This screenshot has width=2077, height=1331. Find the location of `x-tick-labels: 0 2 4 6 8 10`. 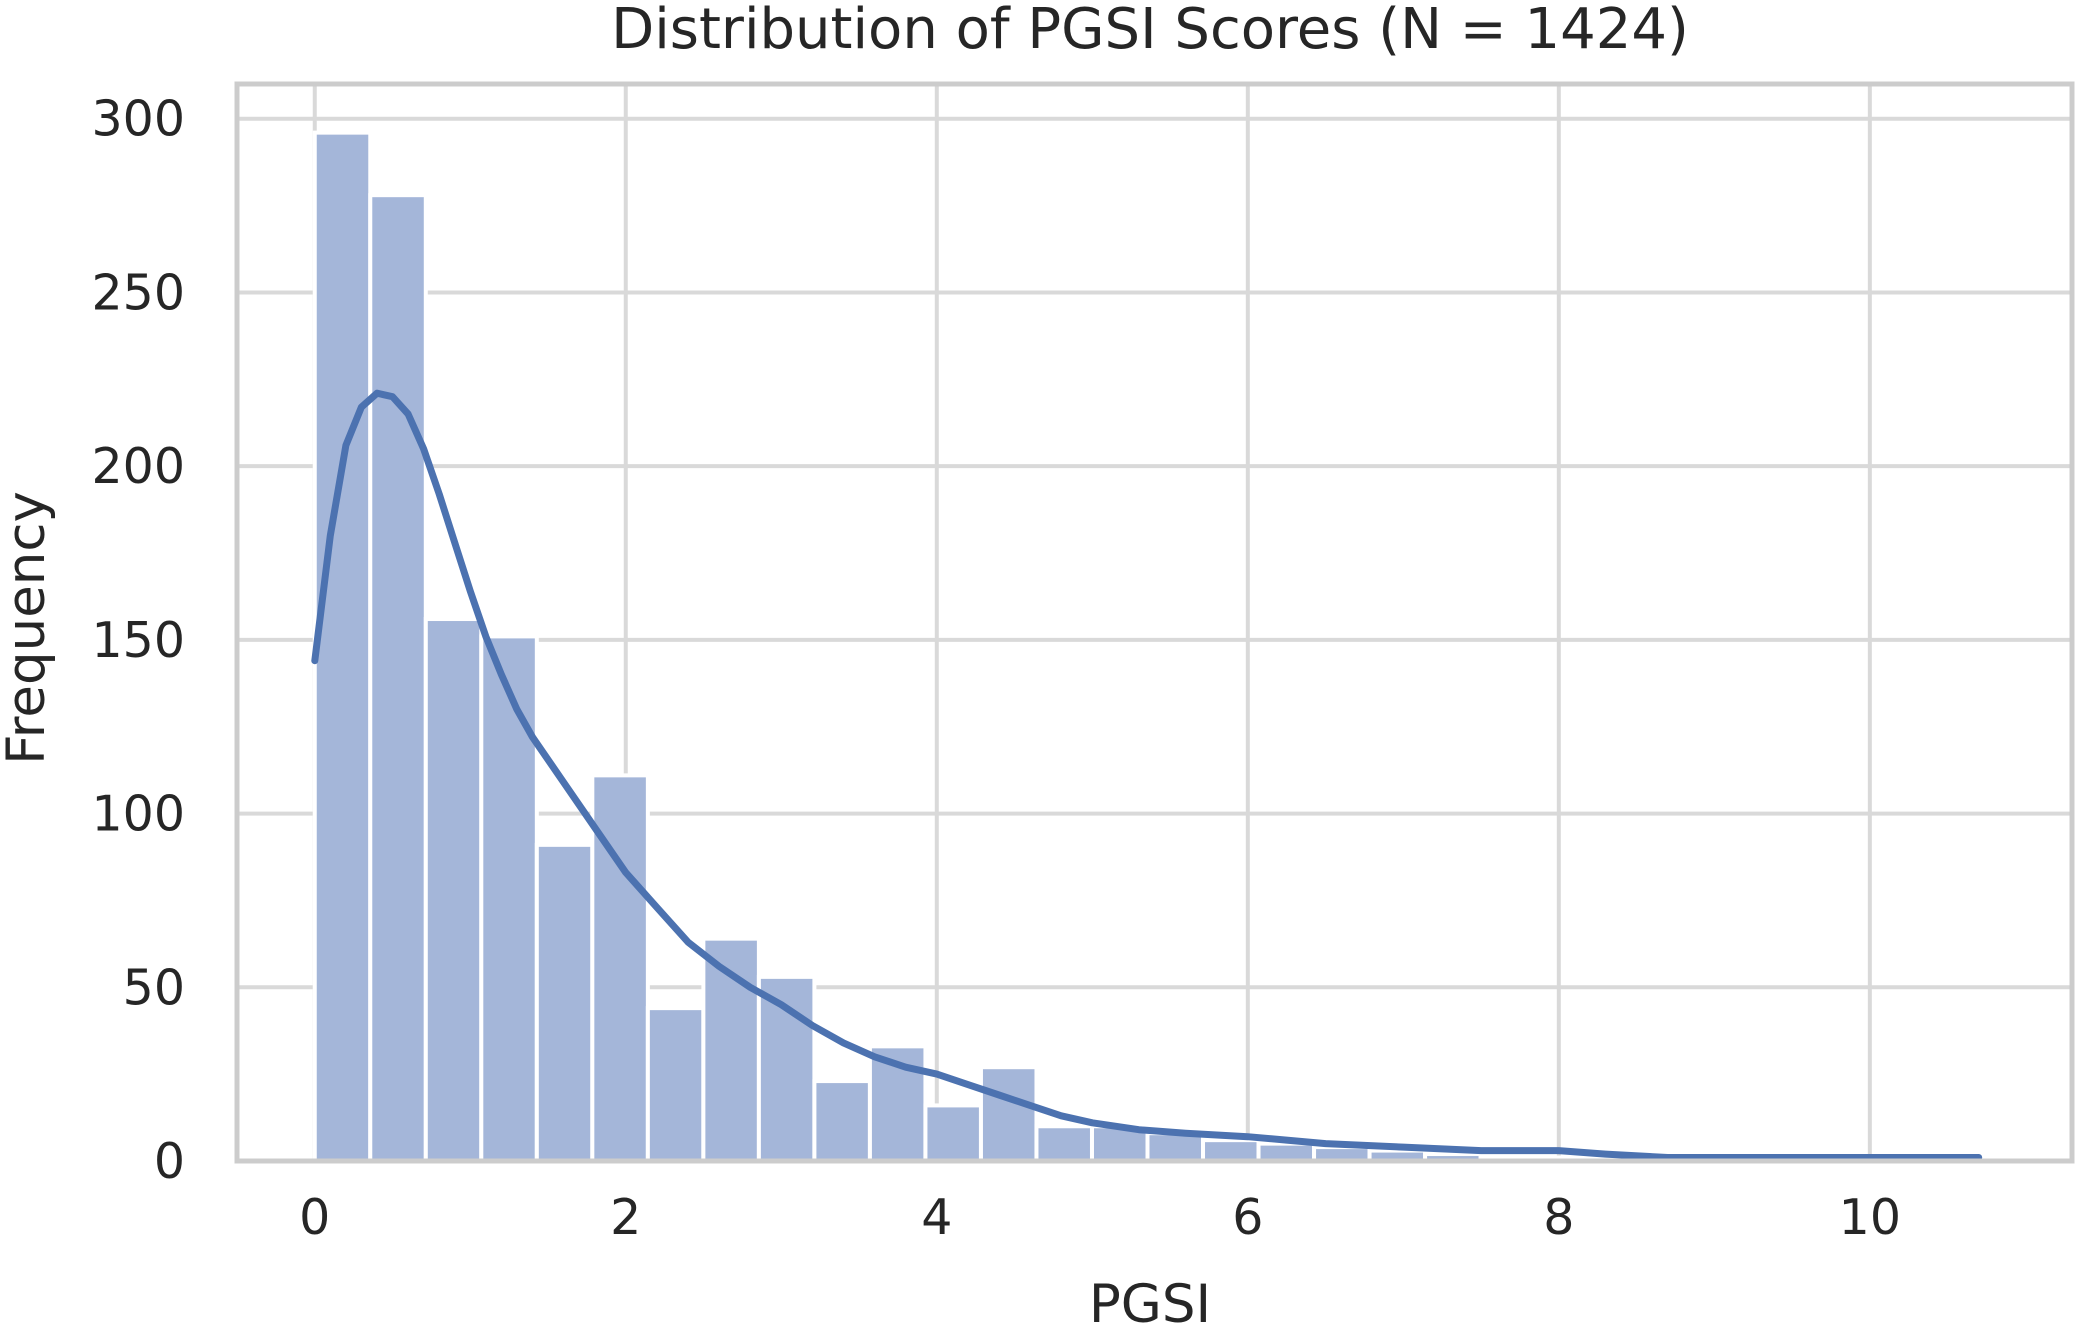

x-tick-labels: 0 2 4 6 8 10 is located at coordinates (1100, 1217).